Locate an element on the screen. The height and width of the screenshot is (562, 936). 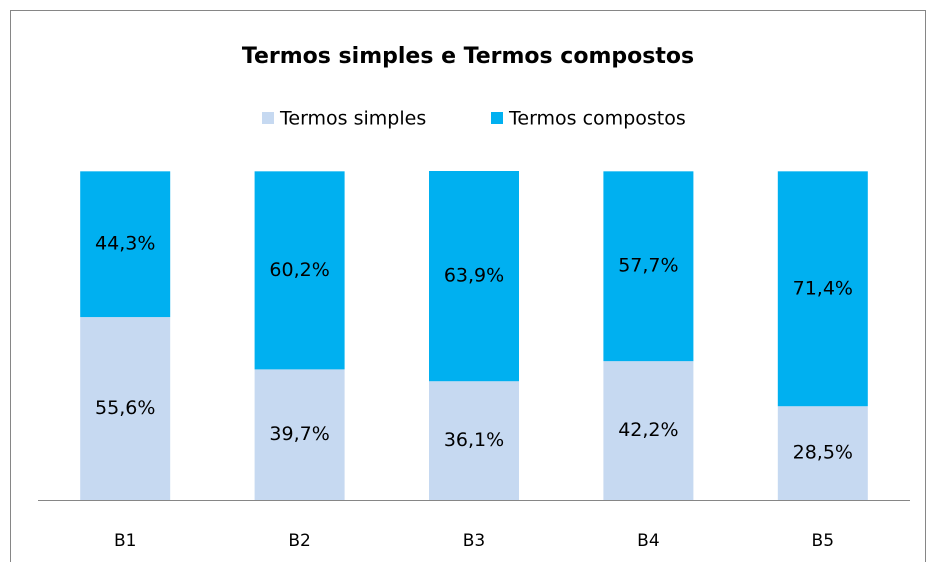
data-label: 36,1% is located at coordinates (474, 440).